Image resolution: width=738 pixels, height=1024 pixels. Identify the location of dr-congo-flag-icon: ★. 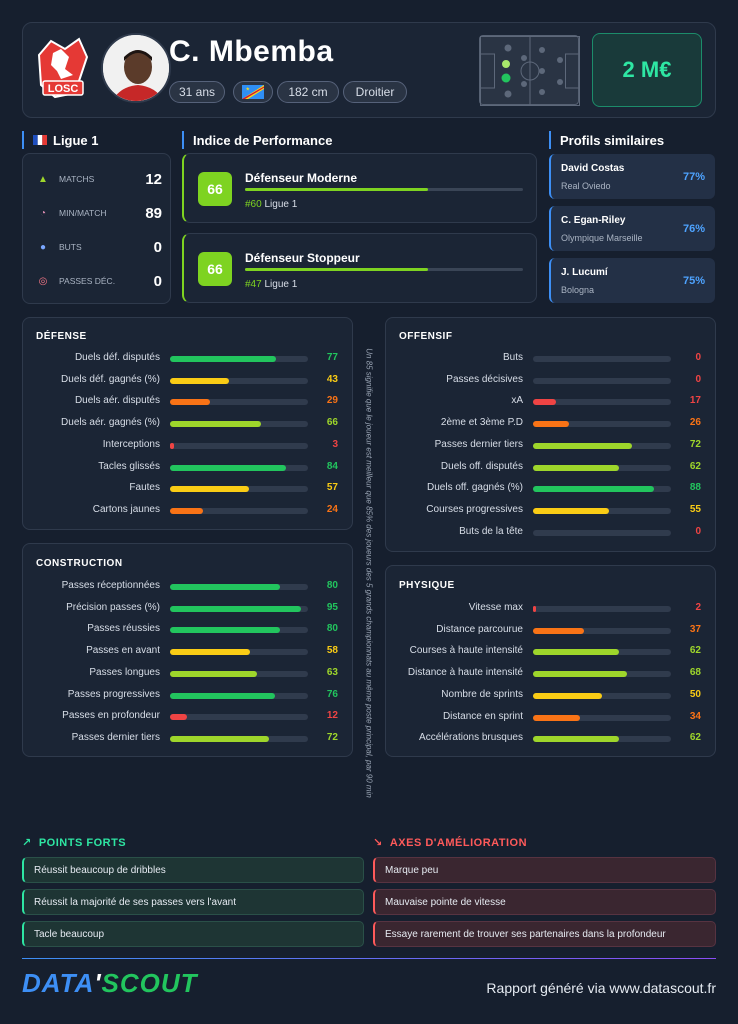
(253, 92).